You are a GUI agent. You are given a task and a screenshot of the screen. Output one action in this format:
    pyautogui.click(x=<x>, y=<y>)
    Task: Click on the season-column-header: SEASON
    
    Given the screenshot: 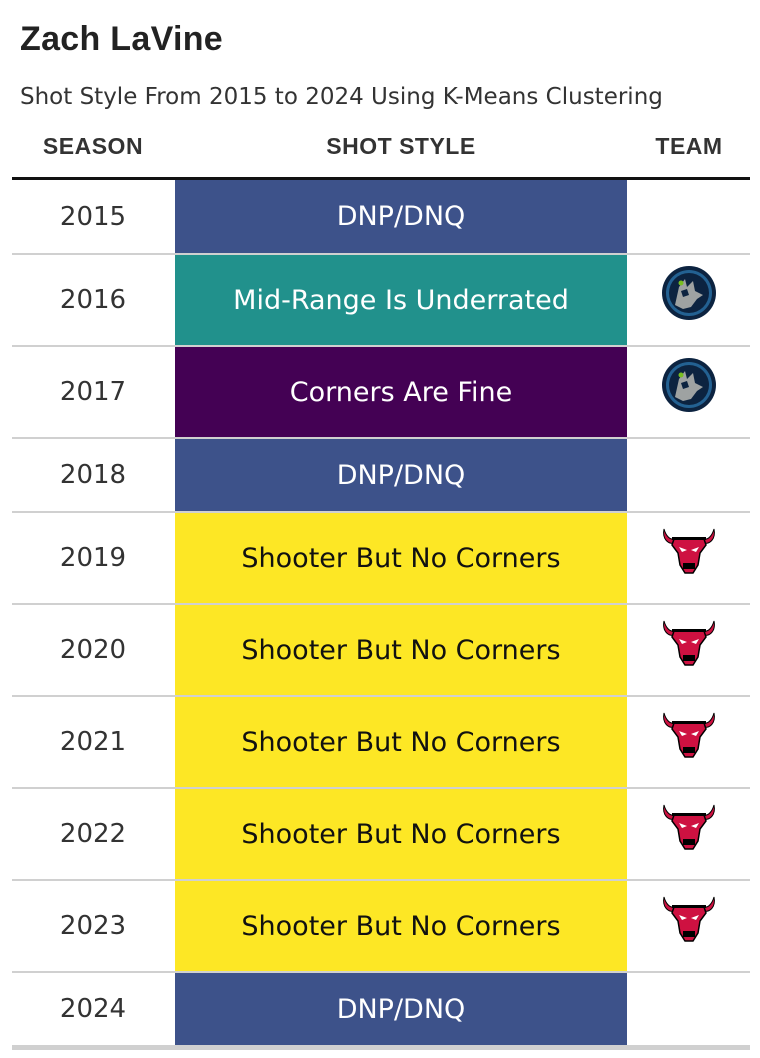 What is the action you would take?
    pyautogui.click(x=93, y=146)
    